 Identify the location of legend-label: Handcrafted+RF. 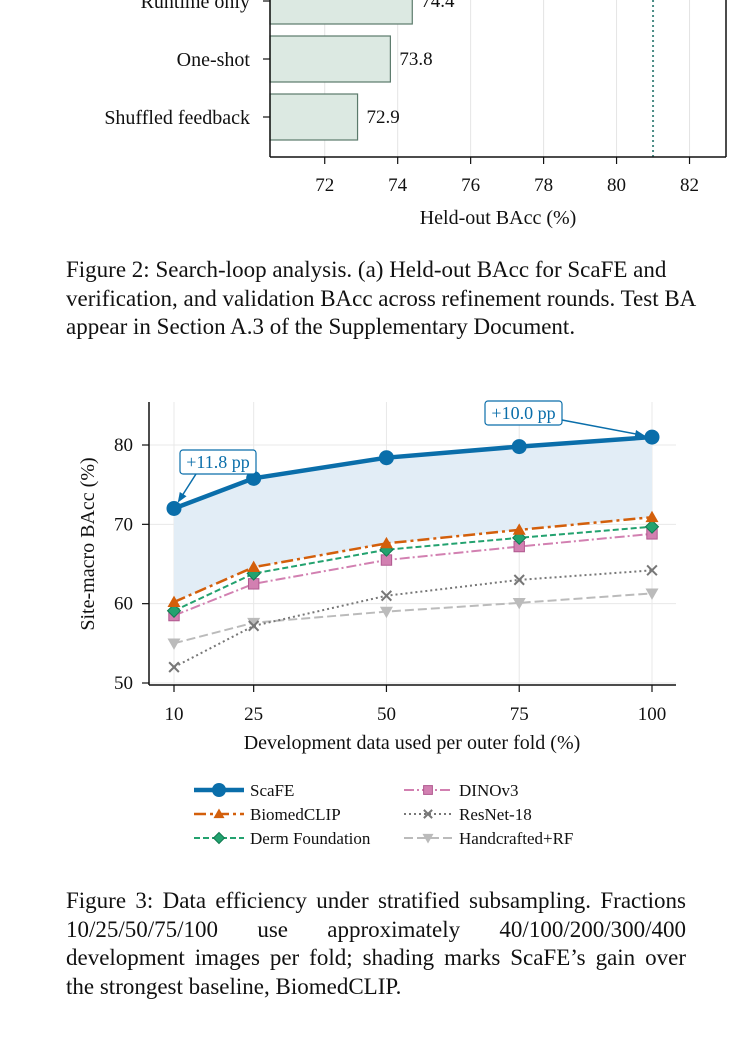
(516, 838).